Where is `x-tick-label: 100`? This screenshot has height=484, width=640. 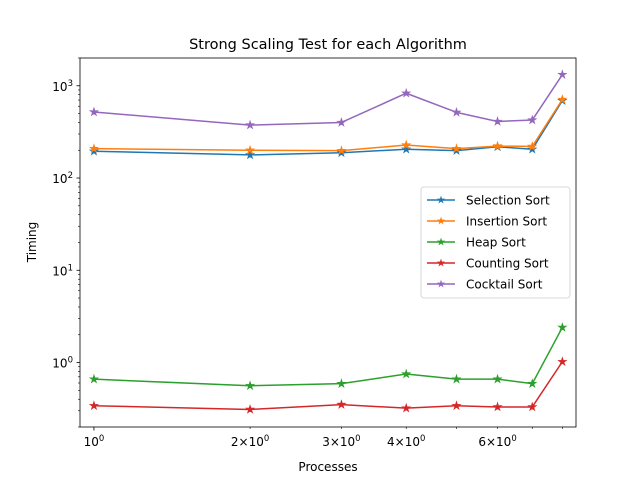
x-tick-label: 100 is located at coordinates (94, 441).